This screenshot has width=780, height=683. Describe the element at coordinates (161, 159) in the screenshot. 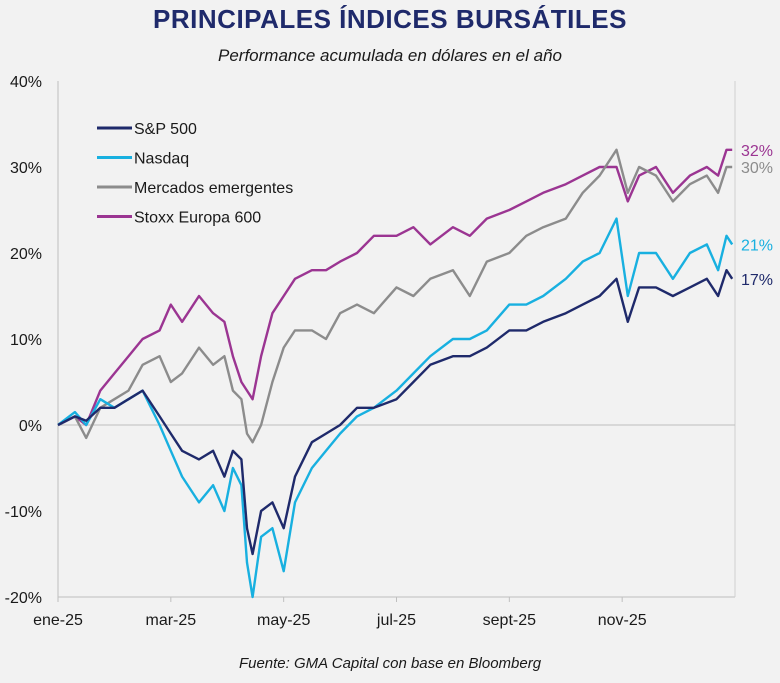

I see `legend-label: Nasdaq` at that location.